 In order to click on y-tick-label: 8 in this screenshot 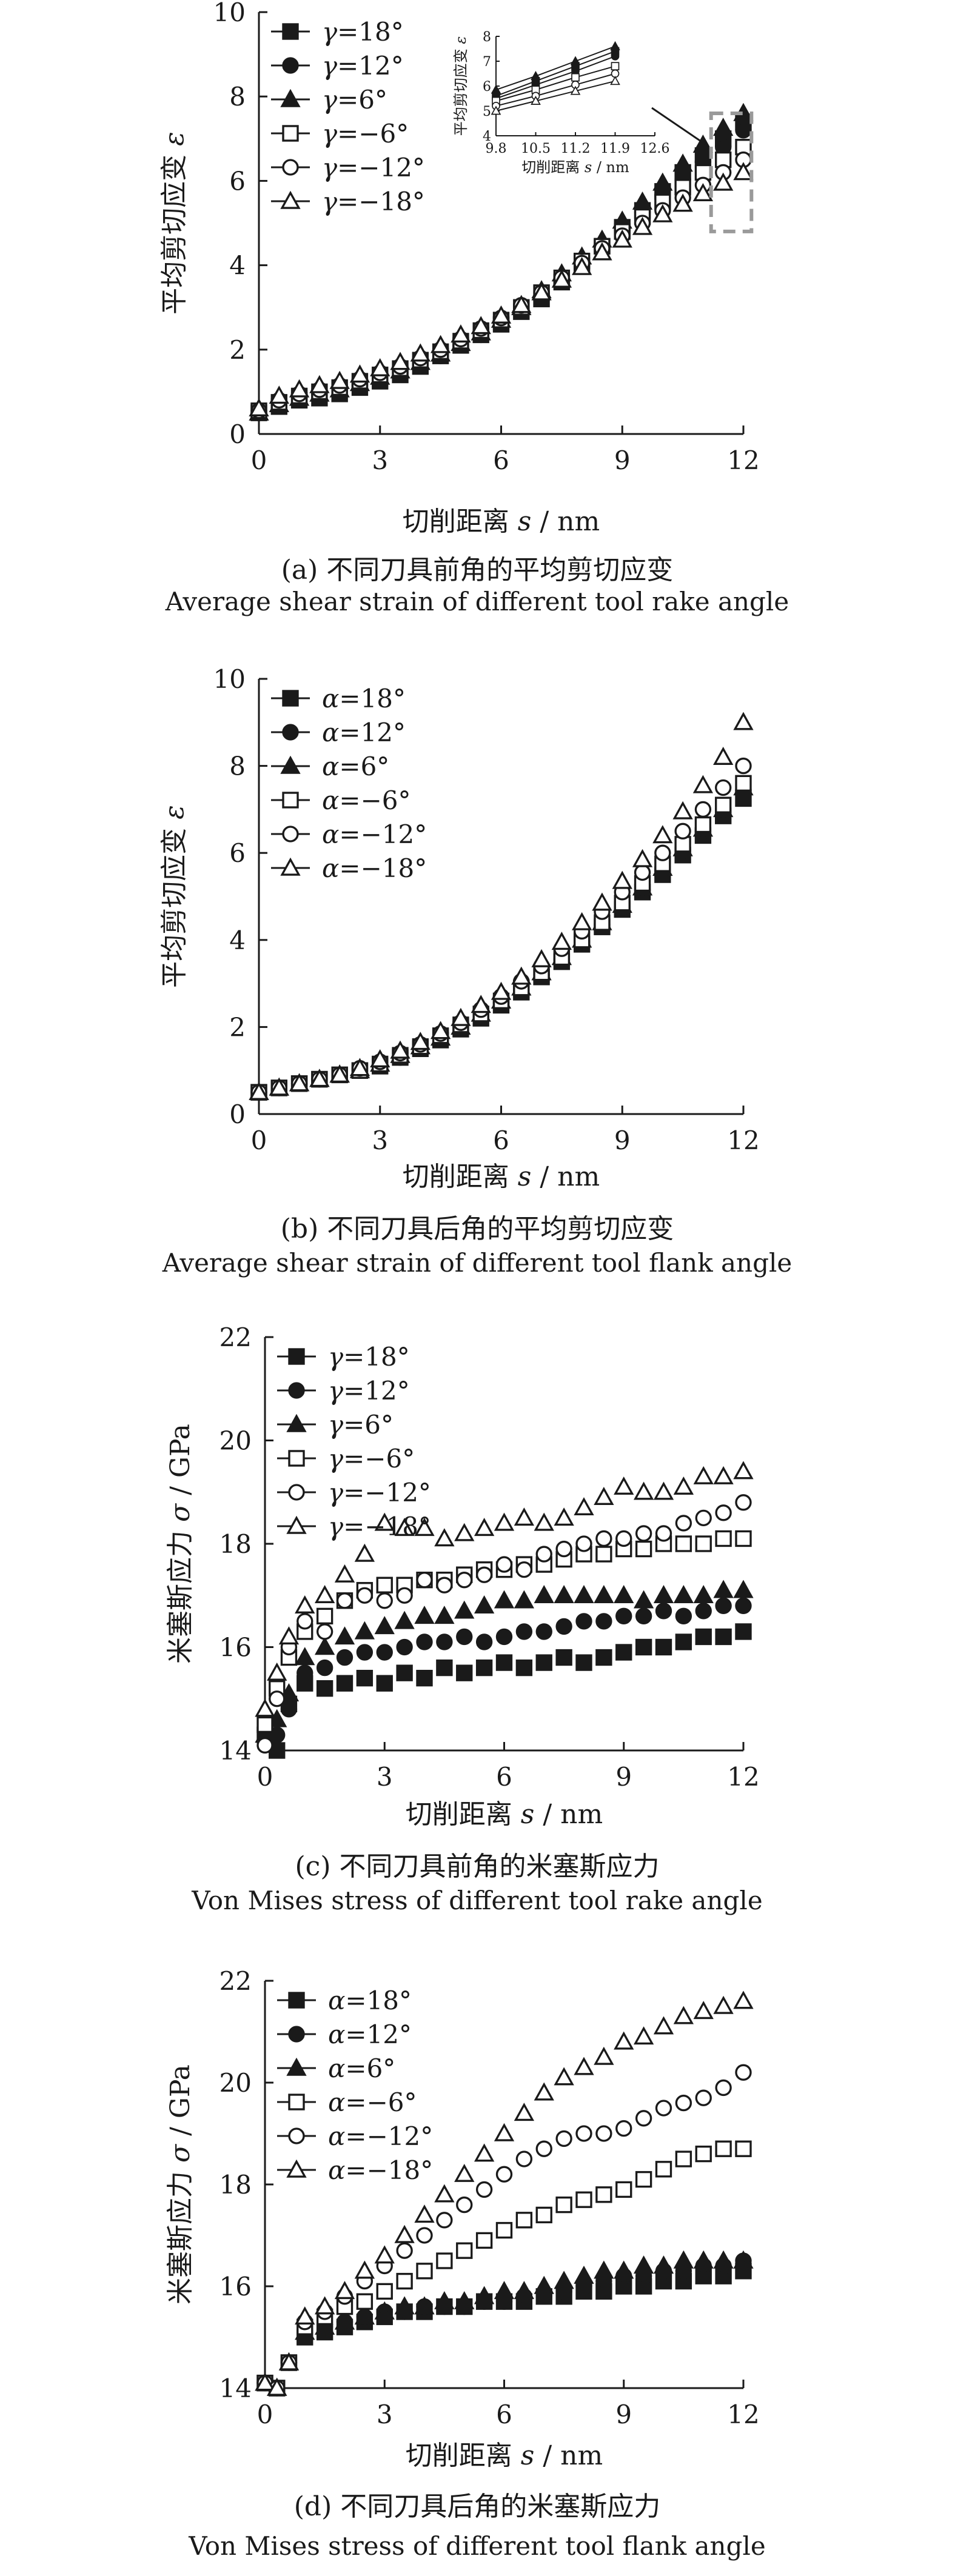, I will do `click(237, 97)`.